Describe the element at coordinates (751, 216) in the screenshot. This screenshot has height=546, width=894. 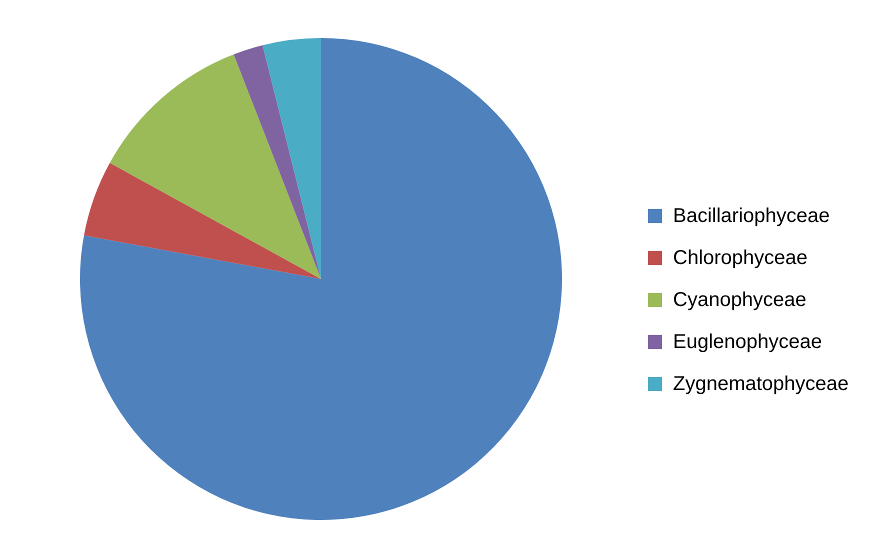
I see `legend-label: Bacillariophyceae` at that location.